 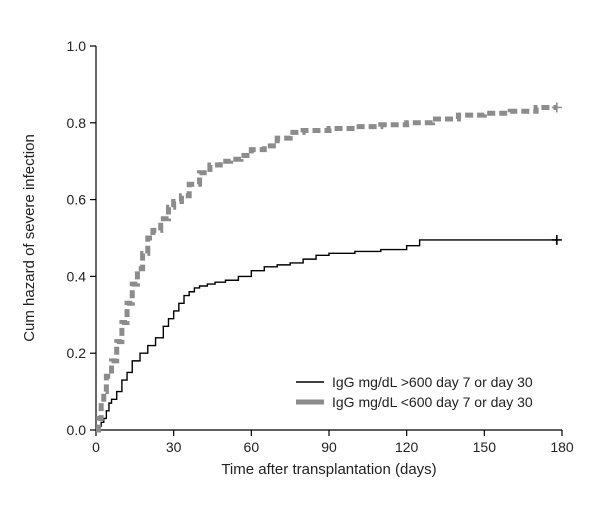 I want to click on y-tick-label: 0.4, so click(x=77, y=276).